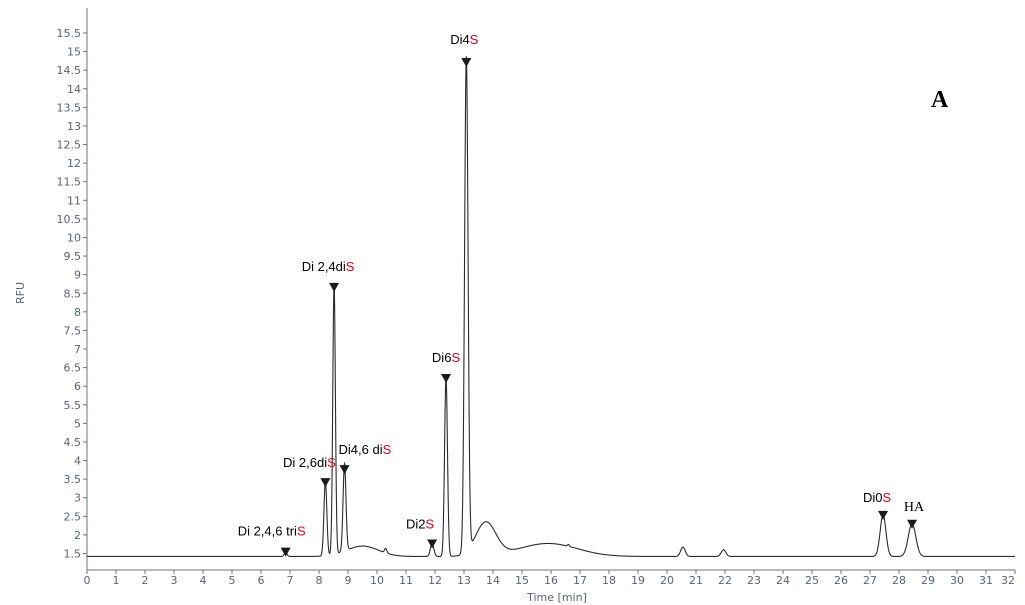  I want to click on y-tick-label: 3.5, so click(73, 479).